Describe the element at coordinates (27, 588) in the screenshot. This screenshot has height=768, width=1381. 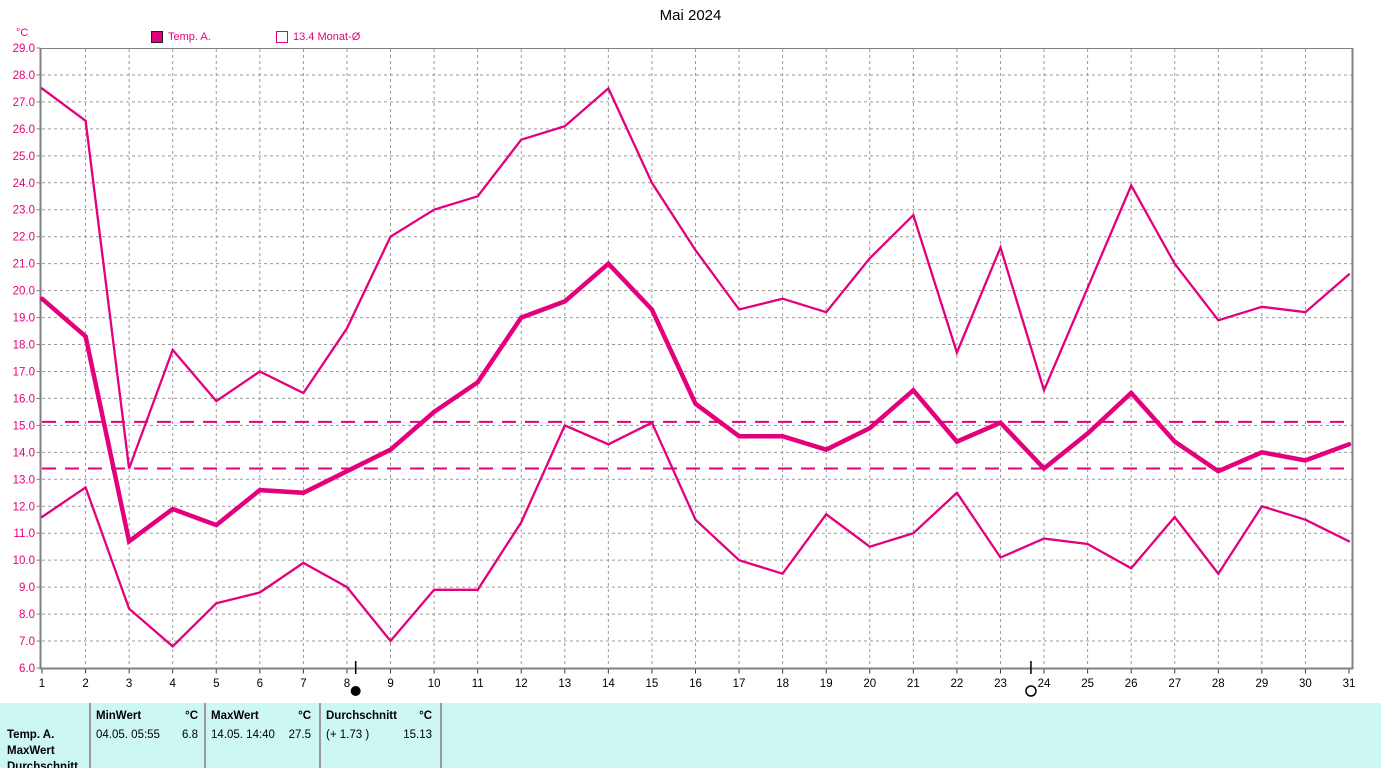
I see `svg-text: 9.0` at that location.